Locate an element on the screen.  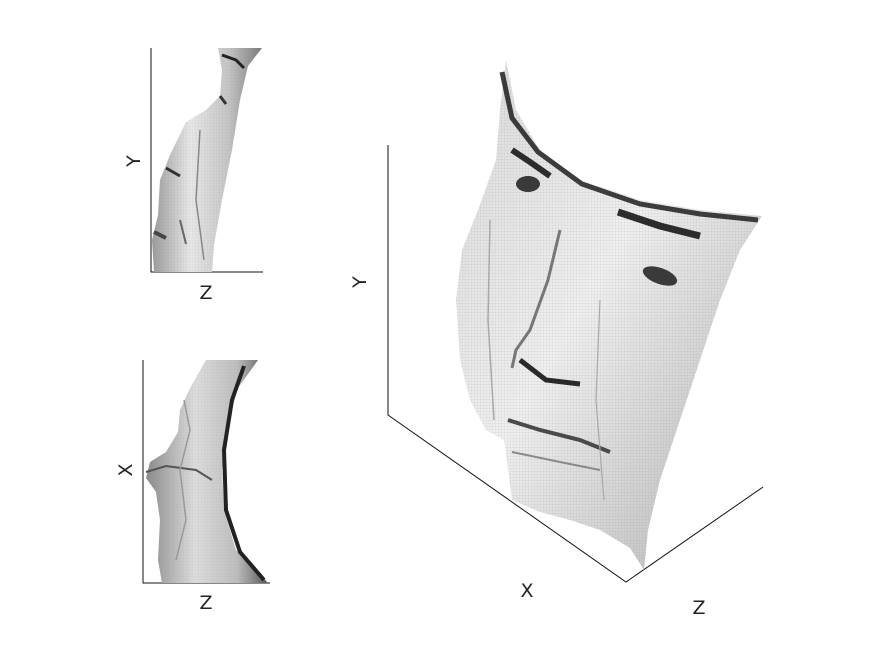
side-profile-surface is located at coordinates (207, 160).